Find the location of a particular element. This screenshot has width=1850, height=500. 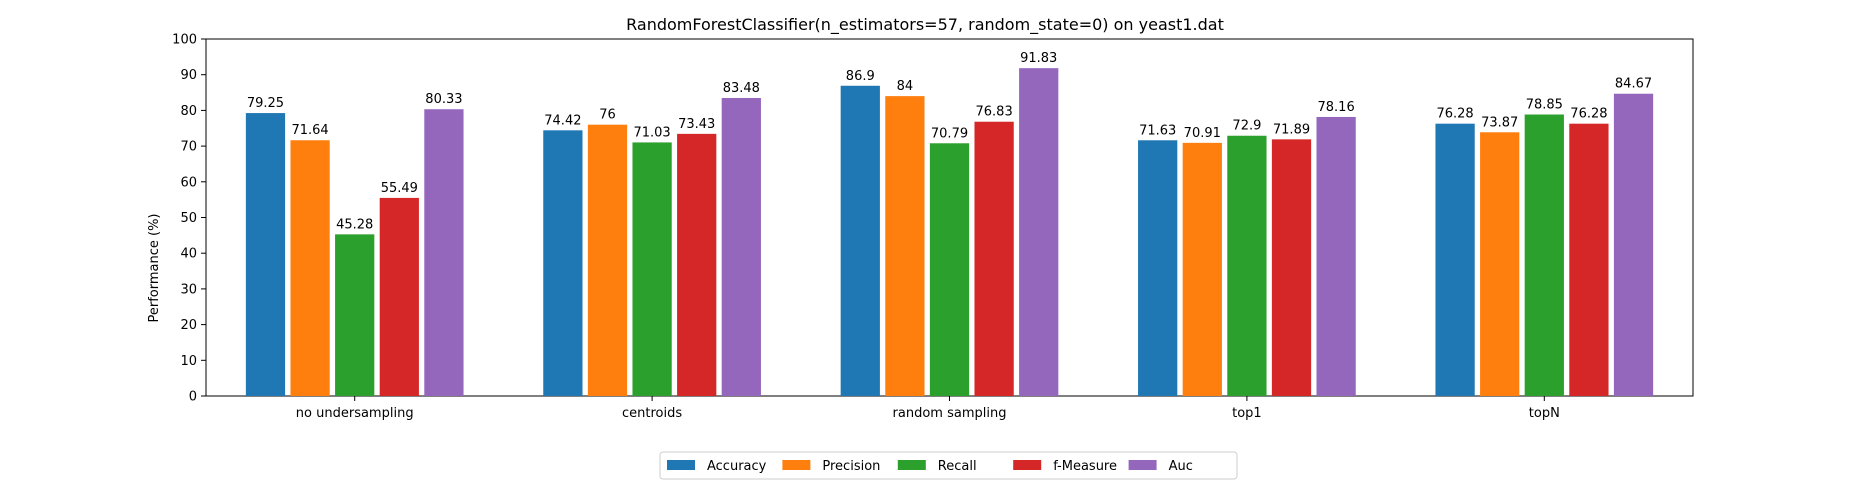

x-tick-label: topN is located at coordinates (1544, 413).